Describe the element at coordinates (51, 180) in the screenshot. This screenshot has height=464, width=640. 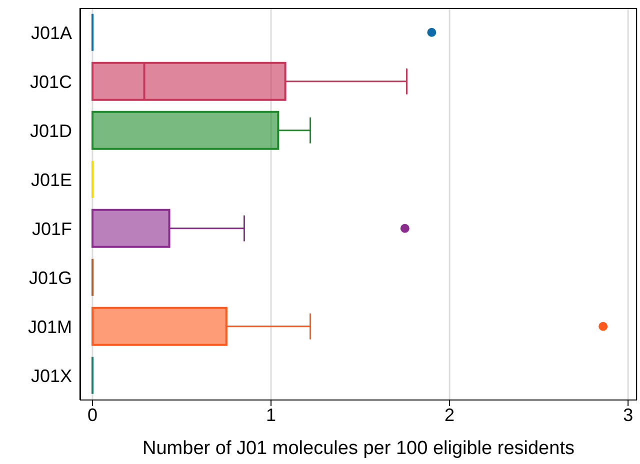
I see `y-tick-label: J01E` at that location.